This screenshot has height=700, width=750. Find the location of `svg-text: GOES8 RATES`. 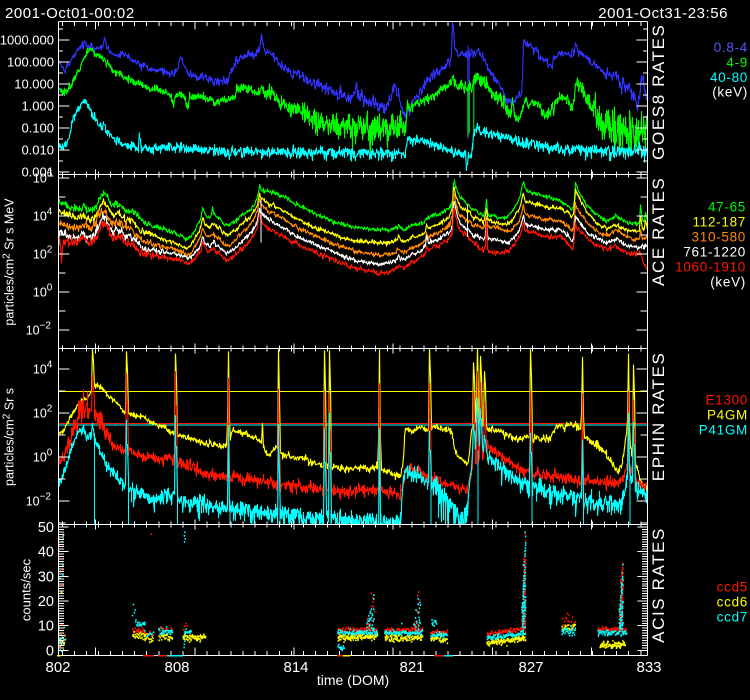

svg-text: GOES8 RATES is located at coordinates (658, 92).